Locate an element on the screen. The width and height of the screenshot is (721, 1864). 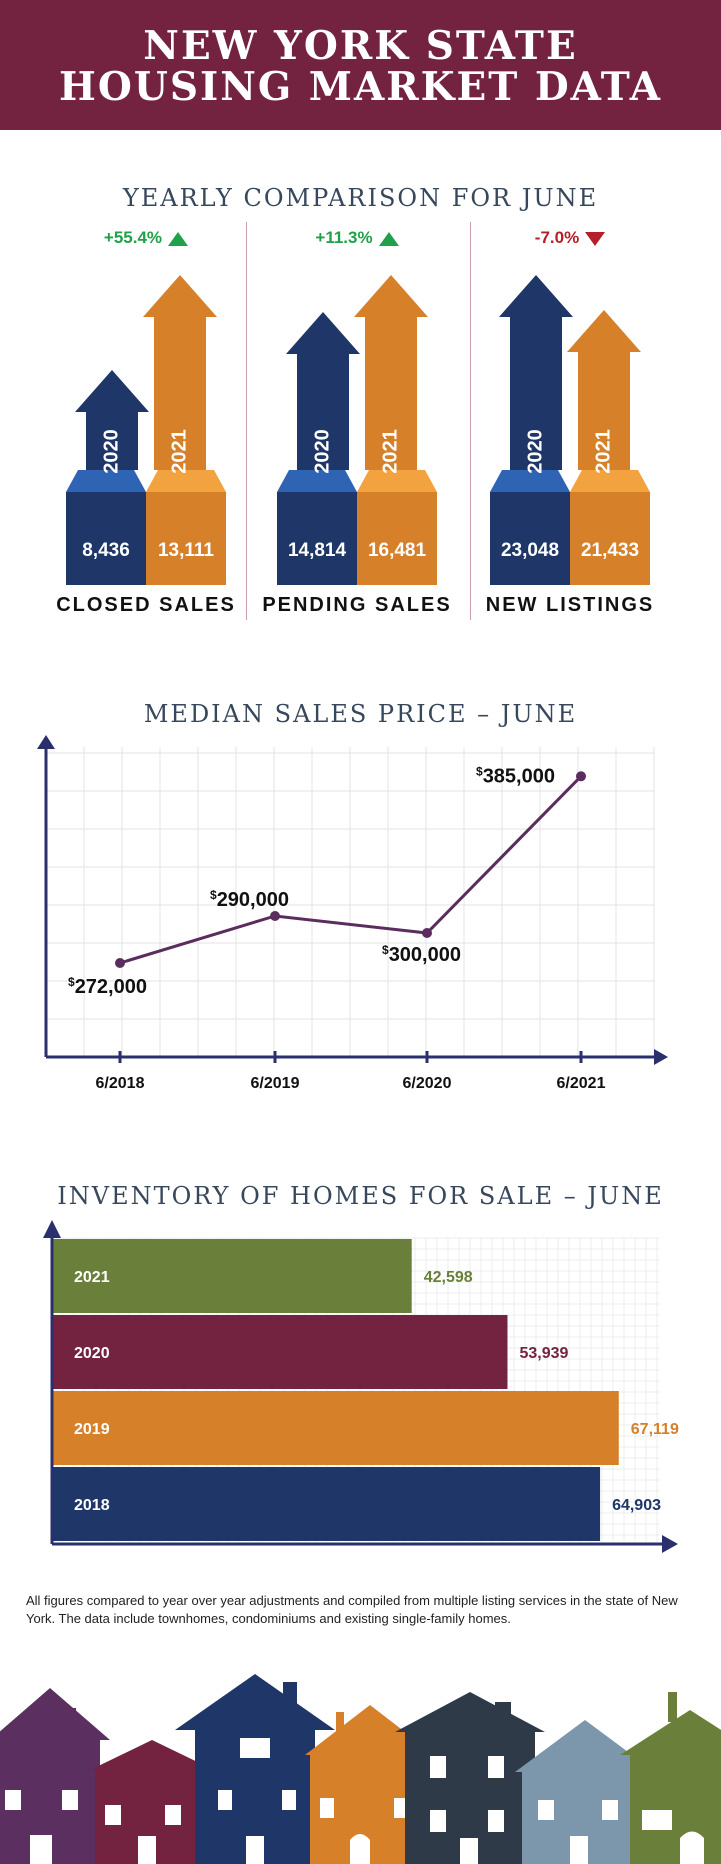
change-indicator: +11.3% is located at coordinates (357, 238).